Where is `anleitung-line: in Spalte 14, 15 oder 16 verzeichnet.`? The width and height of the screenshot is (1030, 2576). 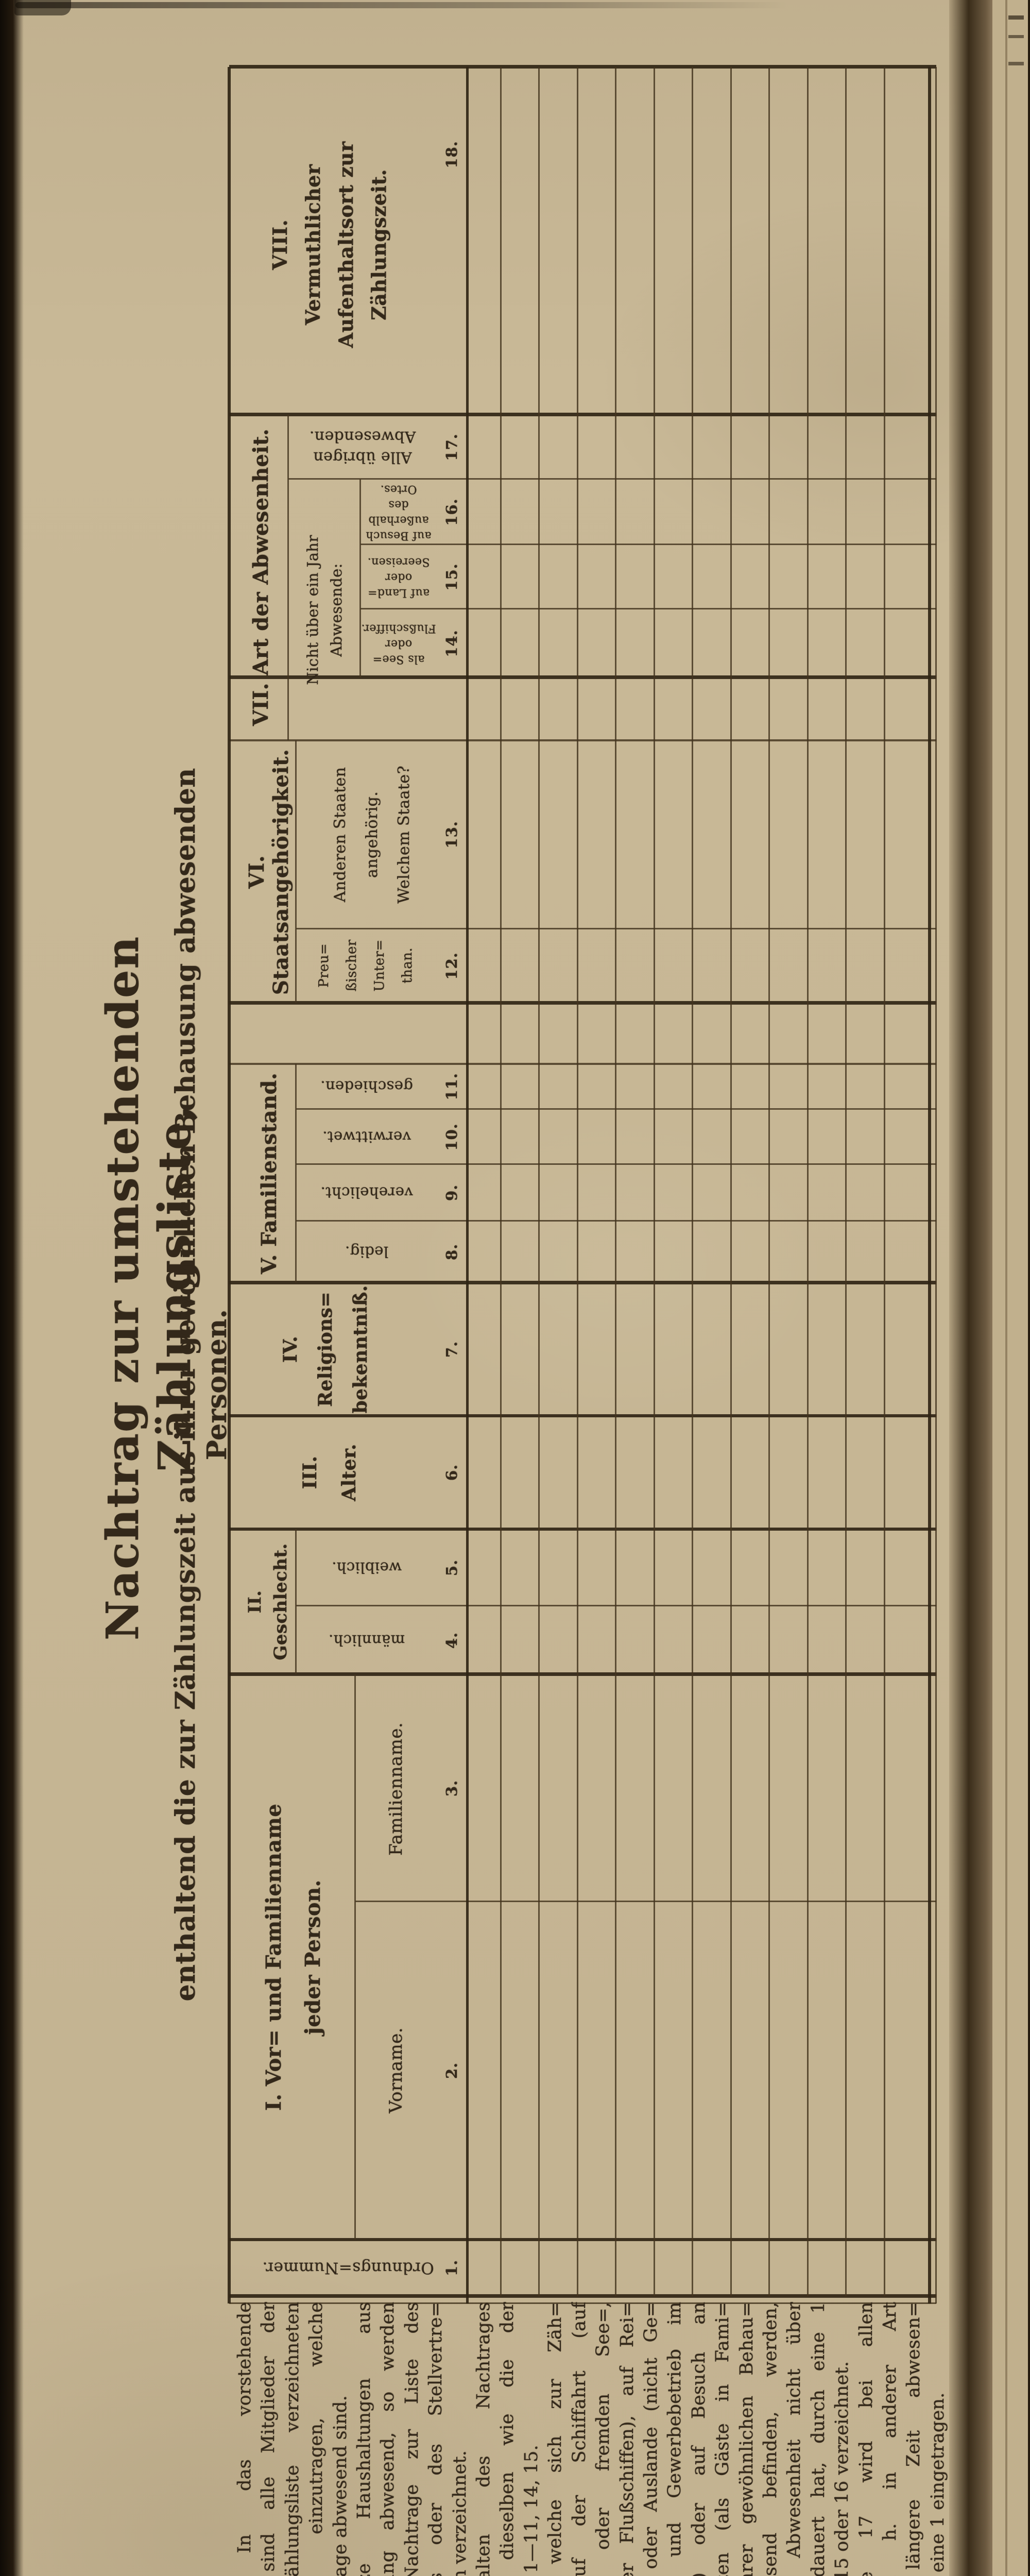 anleitung-line: in Spalte 14, 15 oder 16 verzeichnet. is located at coordinates (842, 2468).